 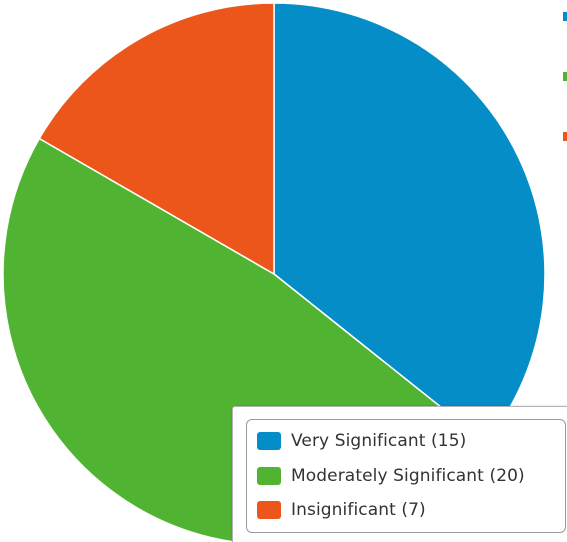 I want to click on legend-item-moderately-significant: Moderately Significant (20), so click(x=391, y=476).